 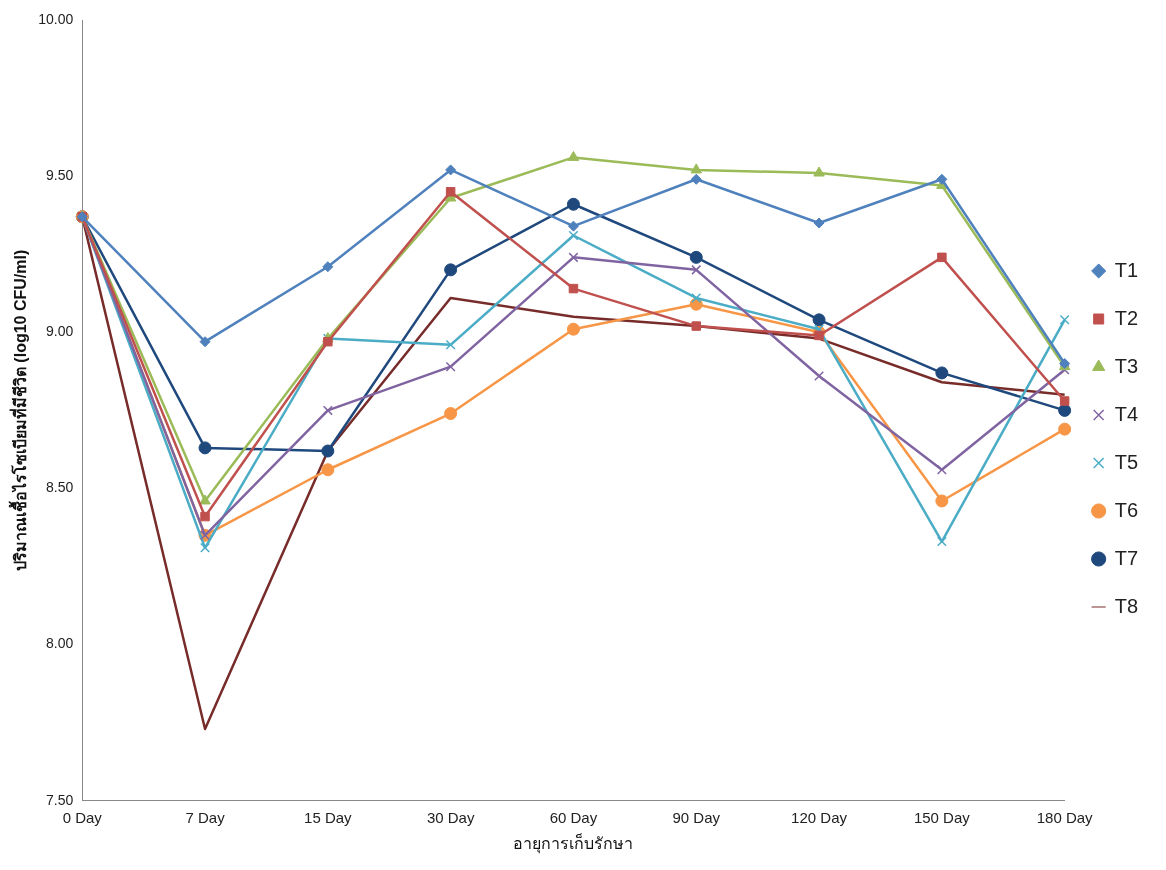 I want to click on legend-label: T4, so click(x=1126, y=413).